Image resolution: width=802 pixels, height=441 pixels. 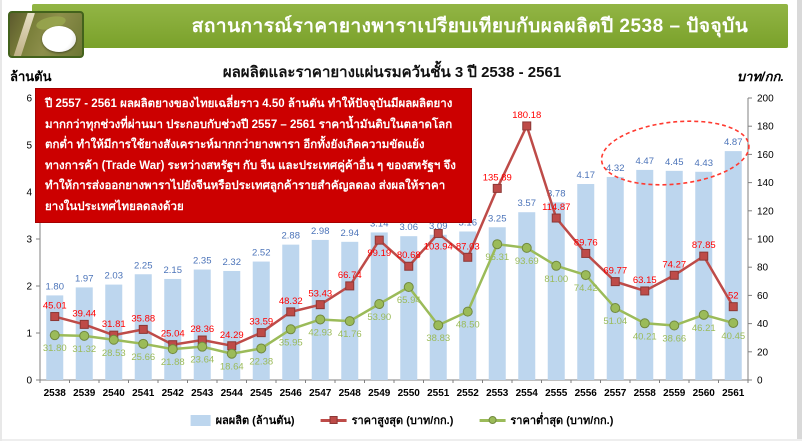 What do you see at coordinates (55, 286) in the screenshot?
I see `svg-text: 1.80` at bounding box center [55, 286].